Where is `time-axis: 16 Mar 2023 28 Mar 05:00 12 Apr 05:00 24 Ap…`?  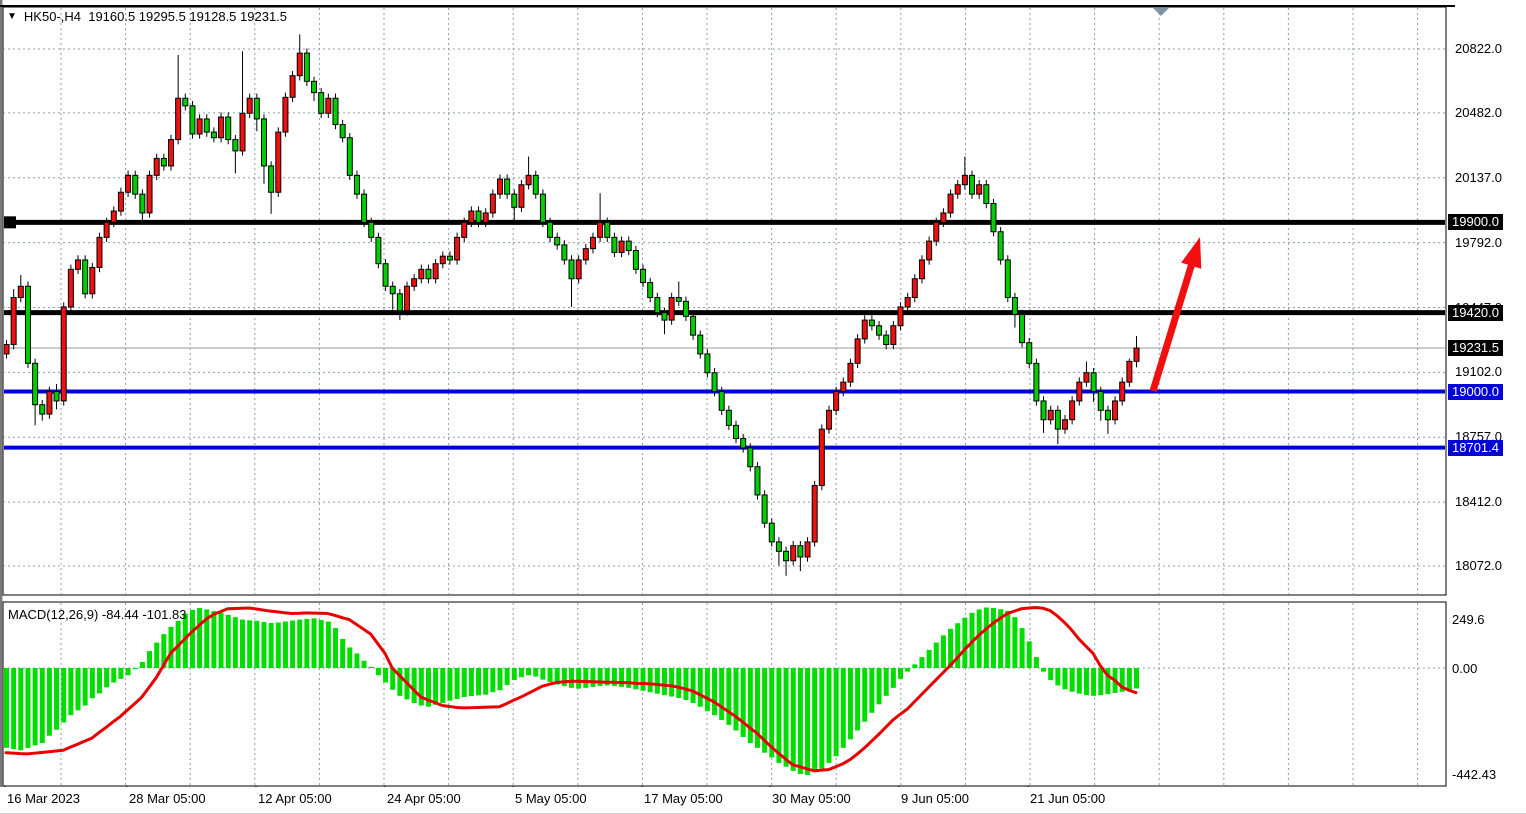
time-axis: 16 Mar 2023 28 Mar 05:00 12 Apr 05:00 24 Ap… is located at coordinates (763, 800).